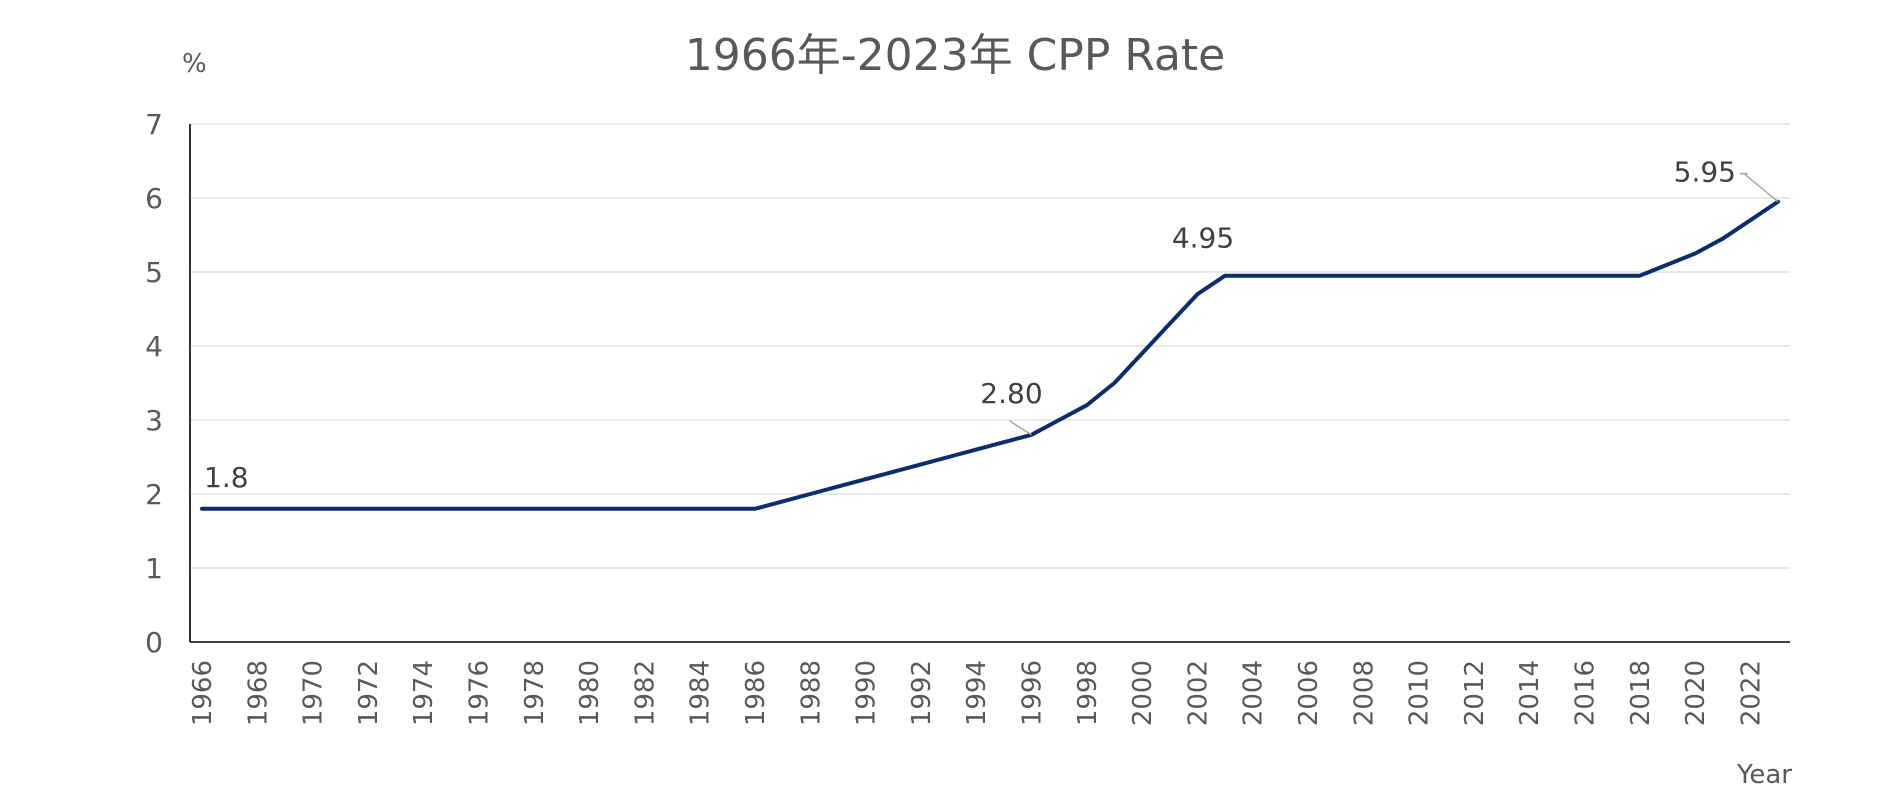 This screenshot has height=800, width=1900. What do you see at coordinates (1198, 693) in the screenshot?
I see `x-tick-label: 2002` at bounding box center [1198, 693].